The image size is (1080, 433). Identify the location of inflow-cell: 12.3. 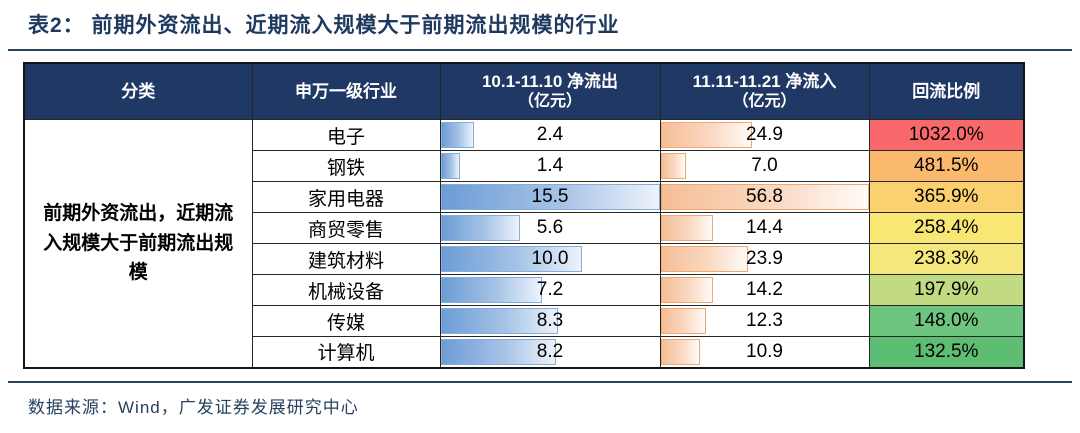
(764, 321).